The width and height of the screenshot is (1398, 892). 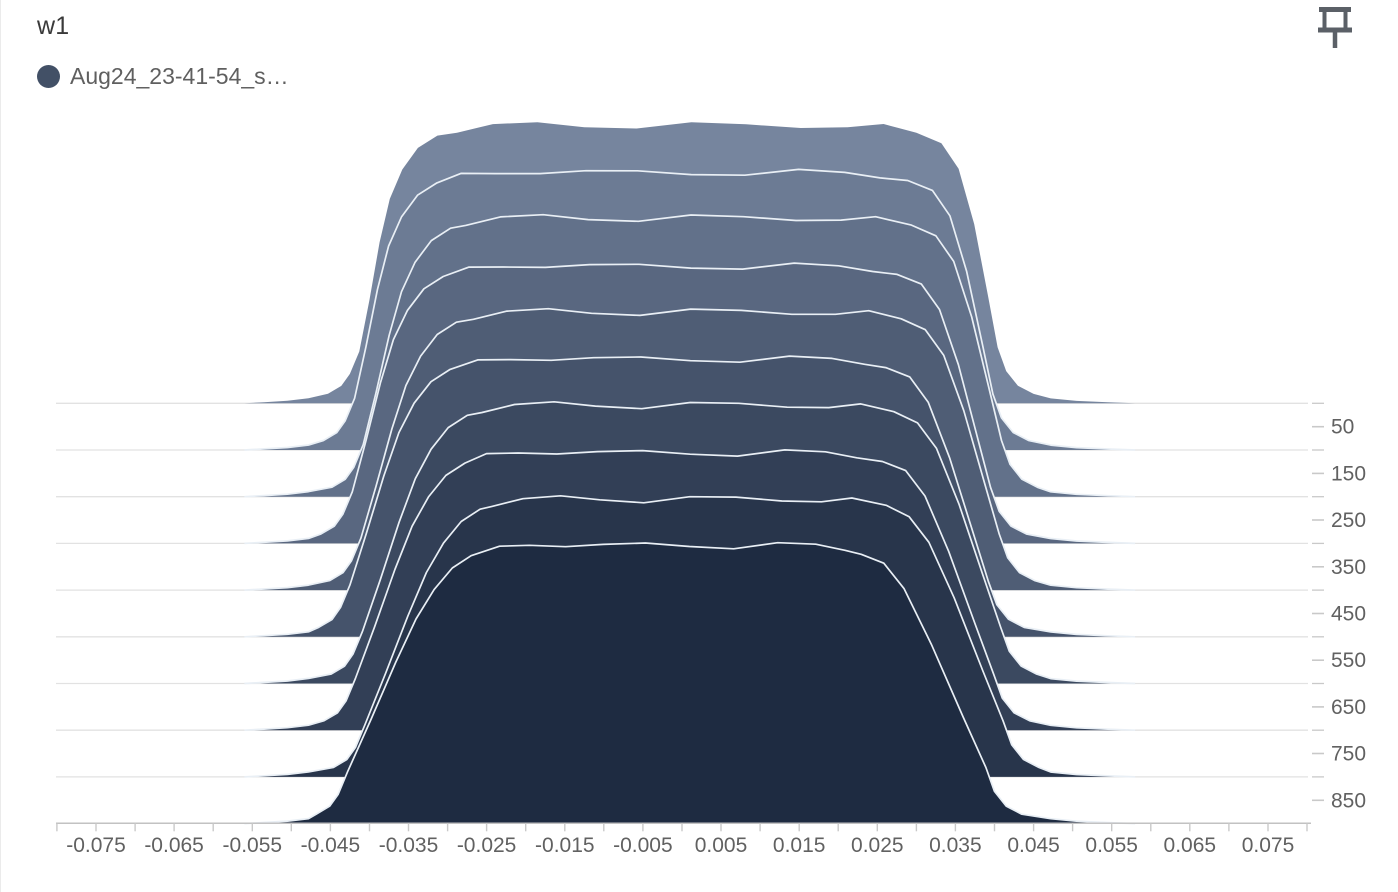 I want to click on step-axis-tick-label: 150, so click(x=1348, y=473).